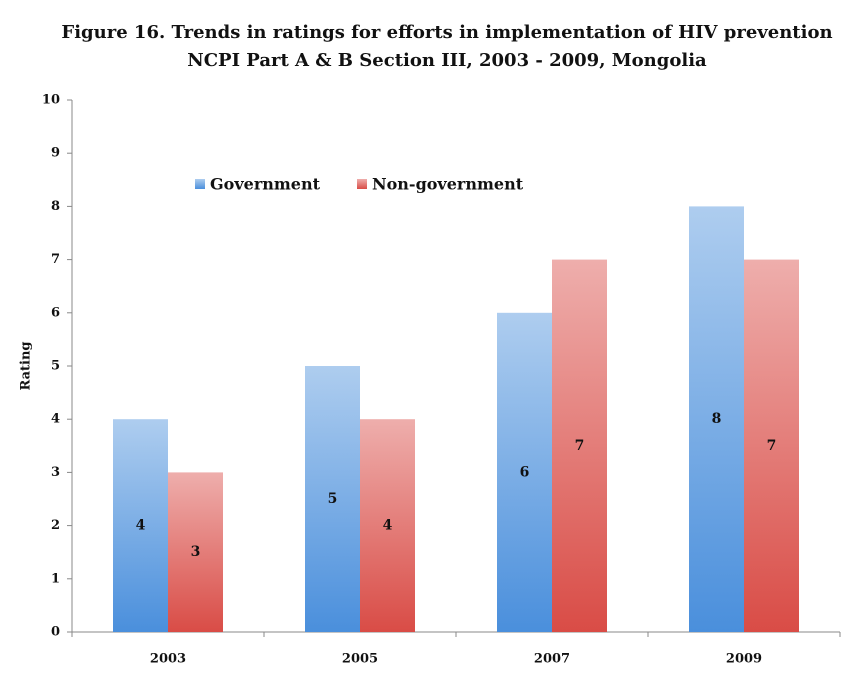  Describe the element at coordinates (360, 659) in the screenshot. I see `x-tick-label: 2005` at that location.